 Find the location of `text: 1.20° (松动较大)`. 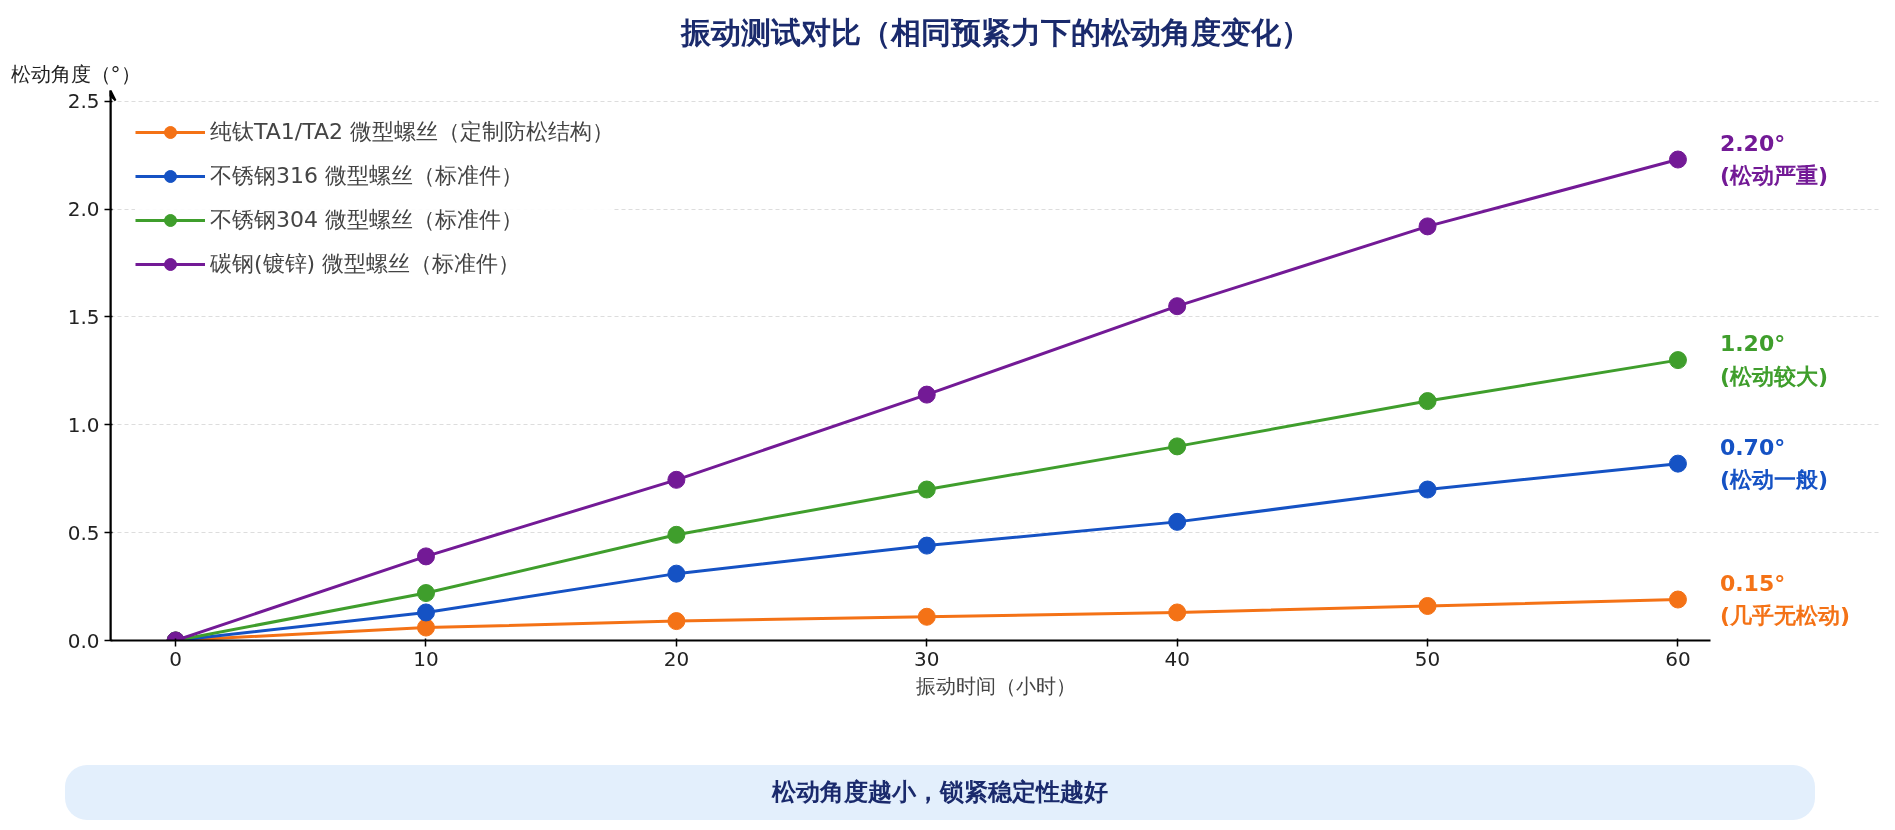

text: 1.20° (松动较大) is located at coordinates (1774, 360).